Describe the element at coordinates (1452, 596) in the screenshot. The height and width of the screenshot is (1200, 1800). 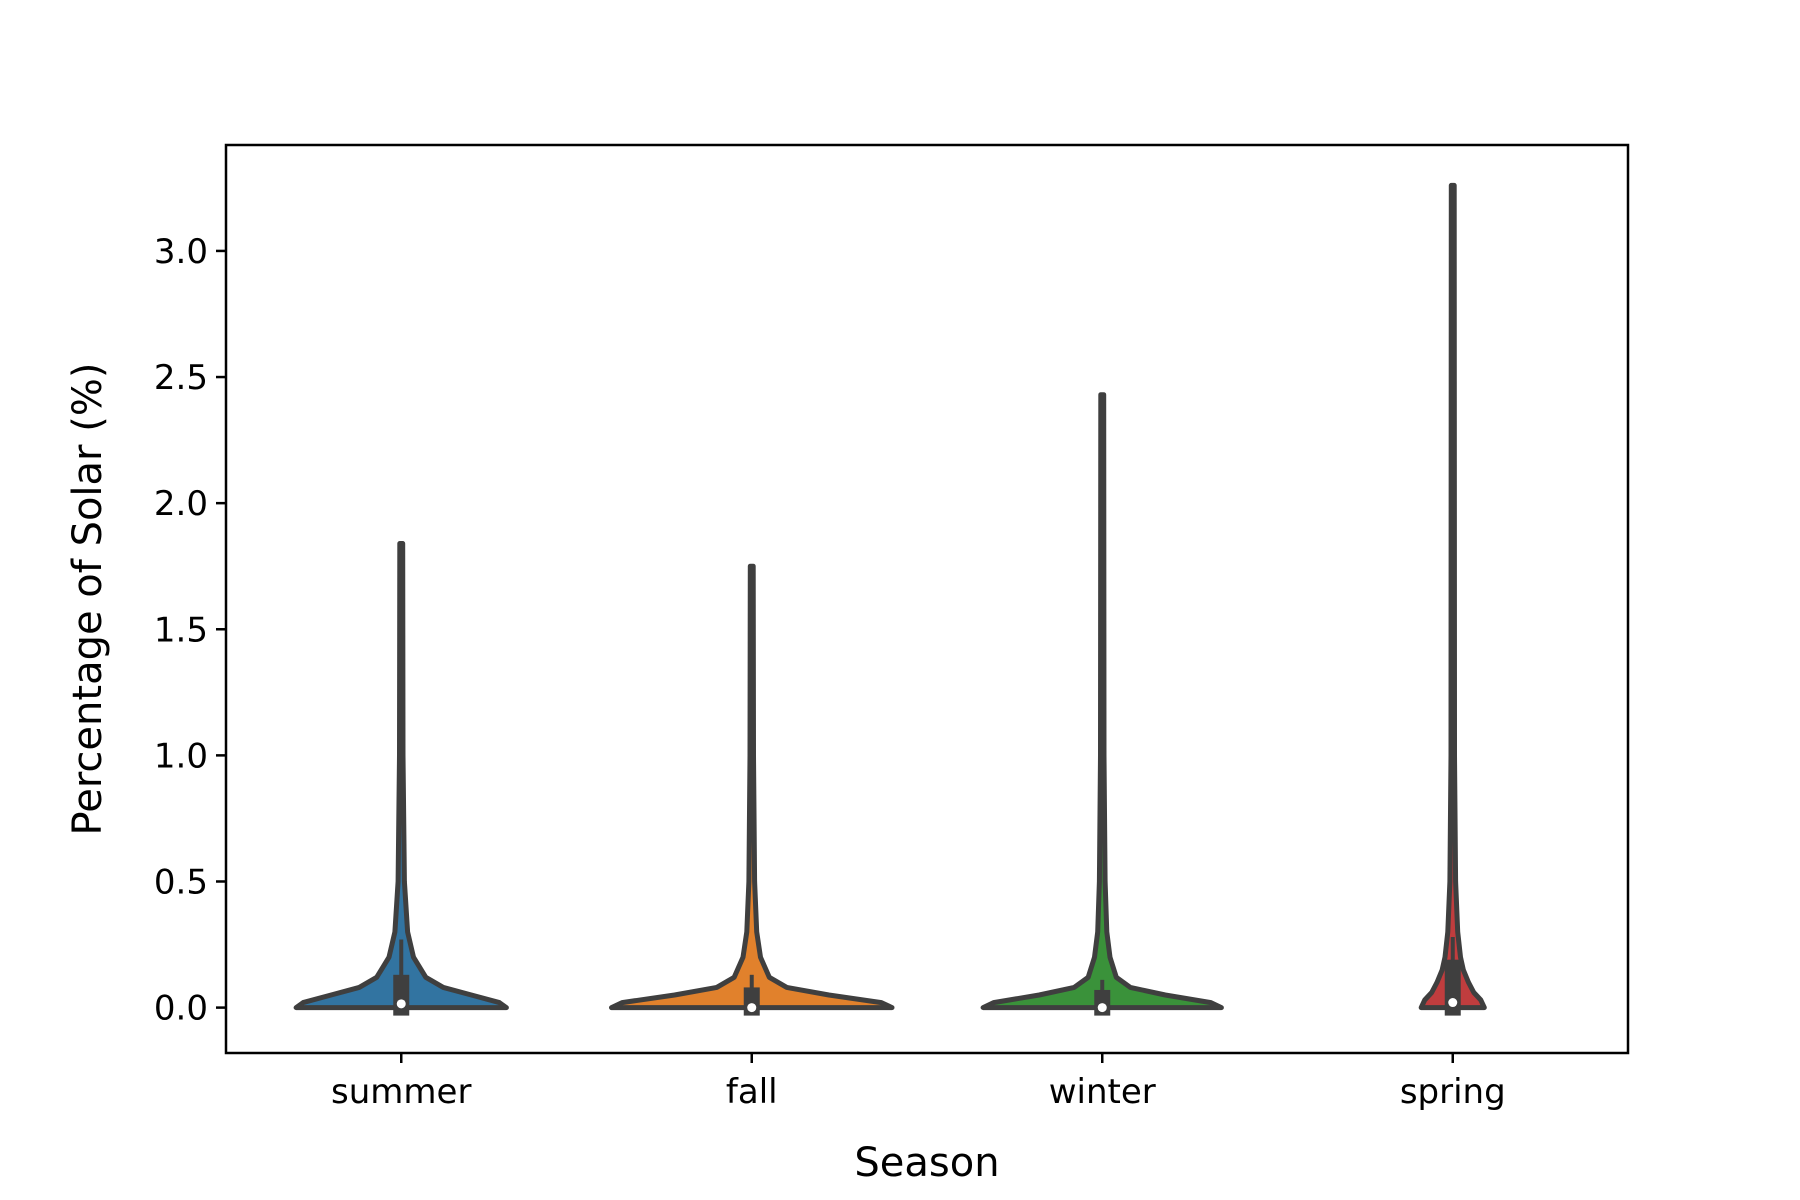
I see `violin-spring` at that location.